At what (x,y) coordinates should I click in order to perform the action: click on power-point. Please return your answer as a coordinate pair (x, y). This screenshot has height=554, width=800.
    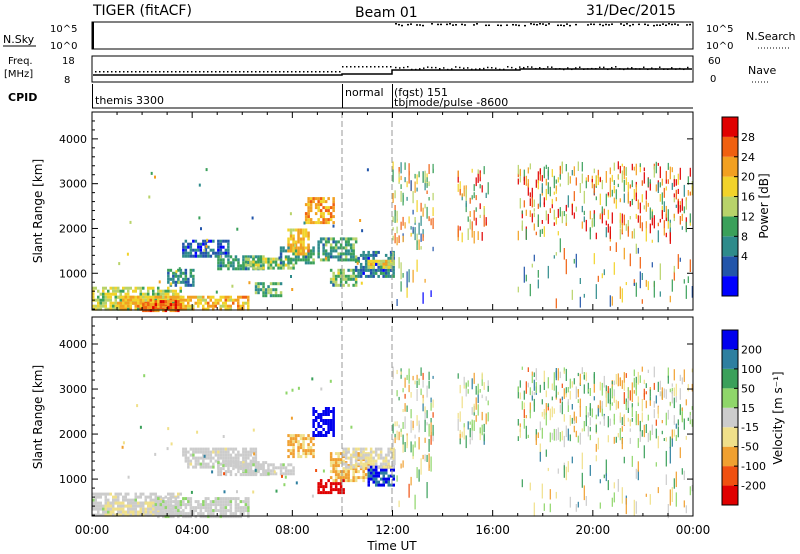
    Looking at the image, I should click on (248, 262).